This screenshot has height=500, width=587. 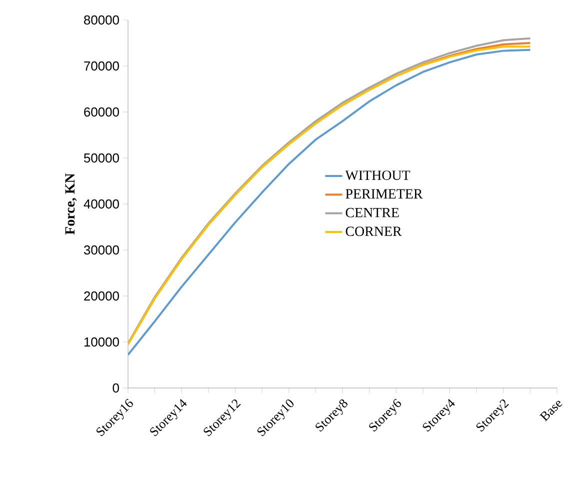 I want to click on x-tick-label: Base, so click(x=550, y=411).